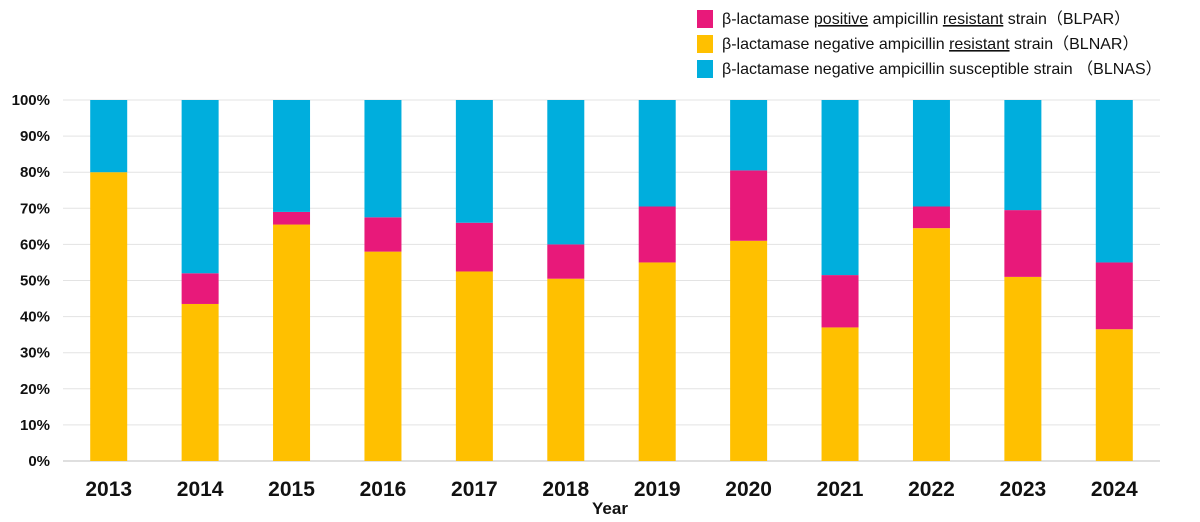  What do you see at coordinates (565, 489) in the screenshot?
I see `x-tick-label: 2018` at bounding box center [565, 489].